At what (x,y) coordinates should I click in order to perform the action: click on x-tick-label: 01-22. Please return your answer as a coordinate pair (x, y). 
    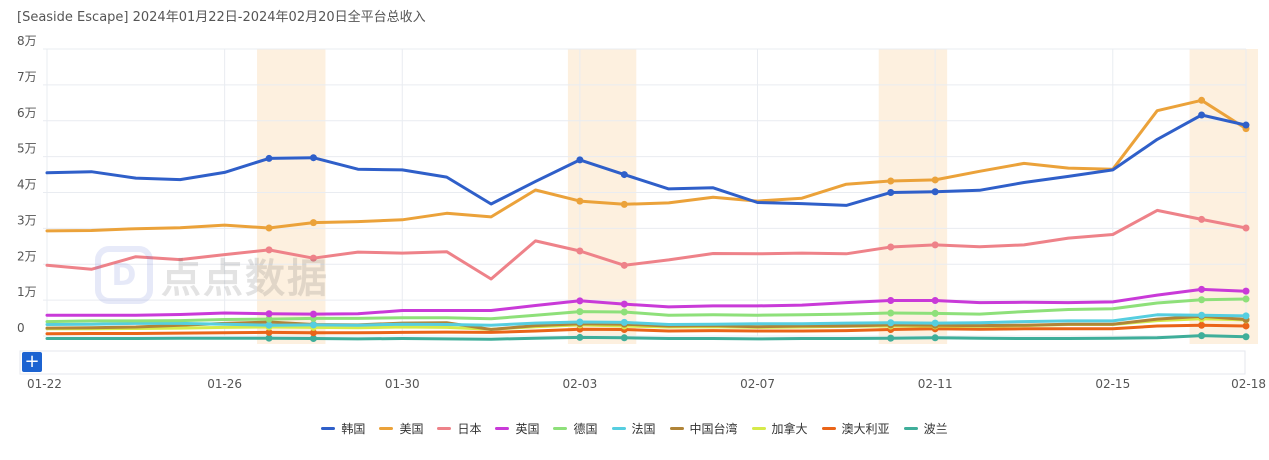
    Looking at the image, I should click on (44, 384).